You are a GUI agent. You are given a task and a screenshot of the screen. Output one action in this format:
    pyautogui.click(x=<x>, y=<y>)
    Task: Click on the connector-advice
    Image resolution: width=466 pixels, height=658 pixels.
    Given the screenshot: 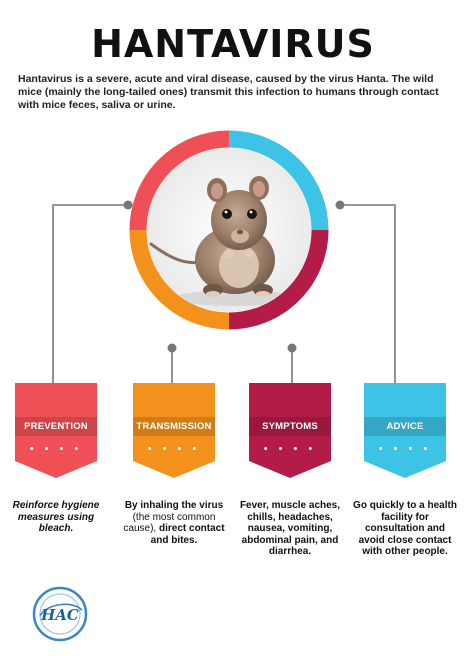 What is the action you would take?
    pyautogui.click(x=368, y=294)
    